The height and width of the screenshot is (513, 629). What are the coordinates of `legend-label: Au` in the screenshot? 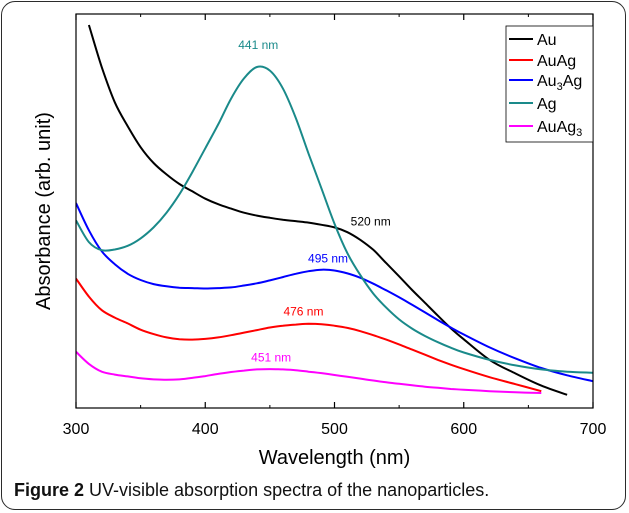 It's located at (547, 40).